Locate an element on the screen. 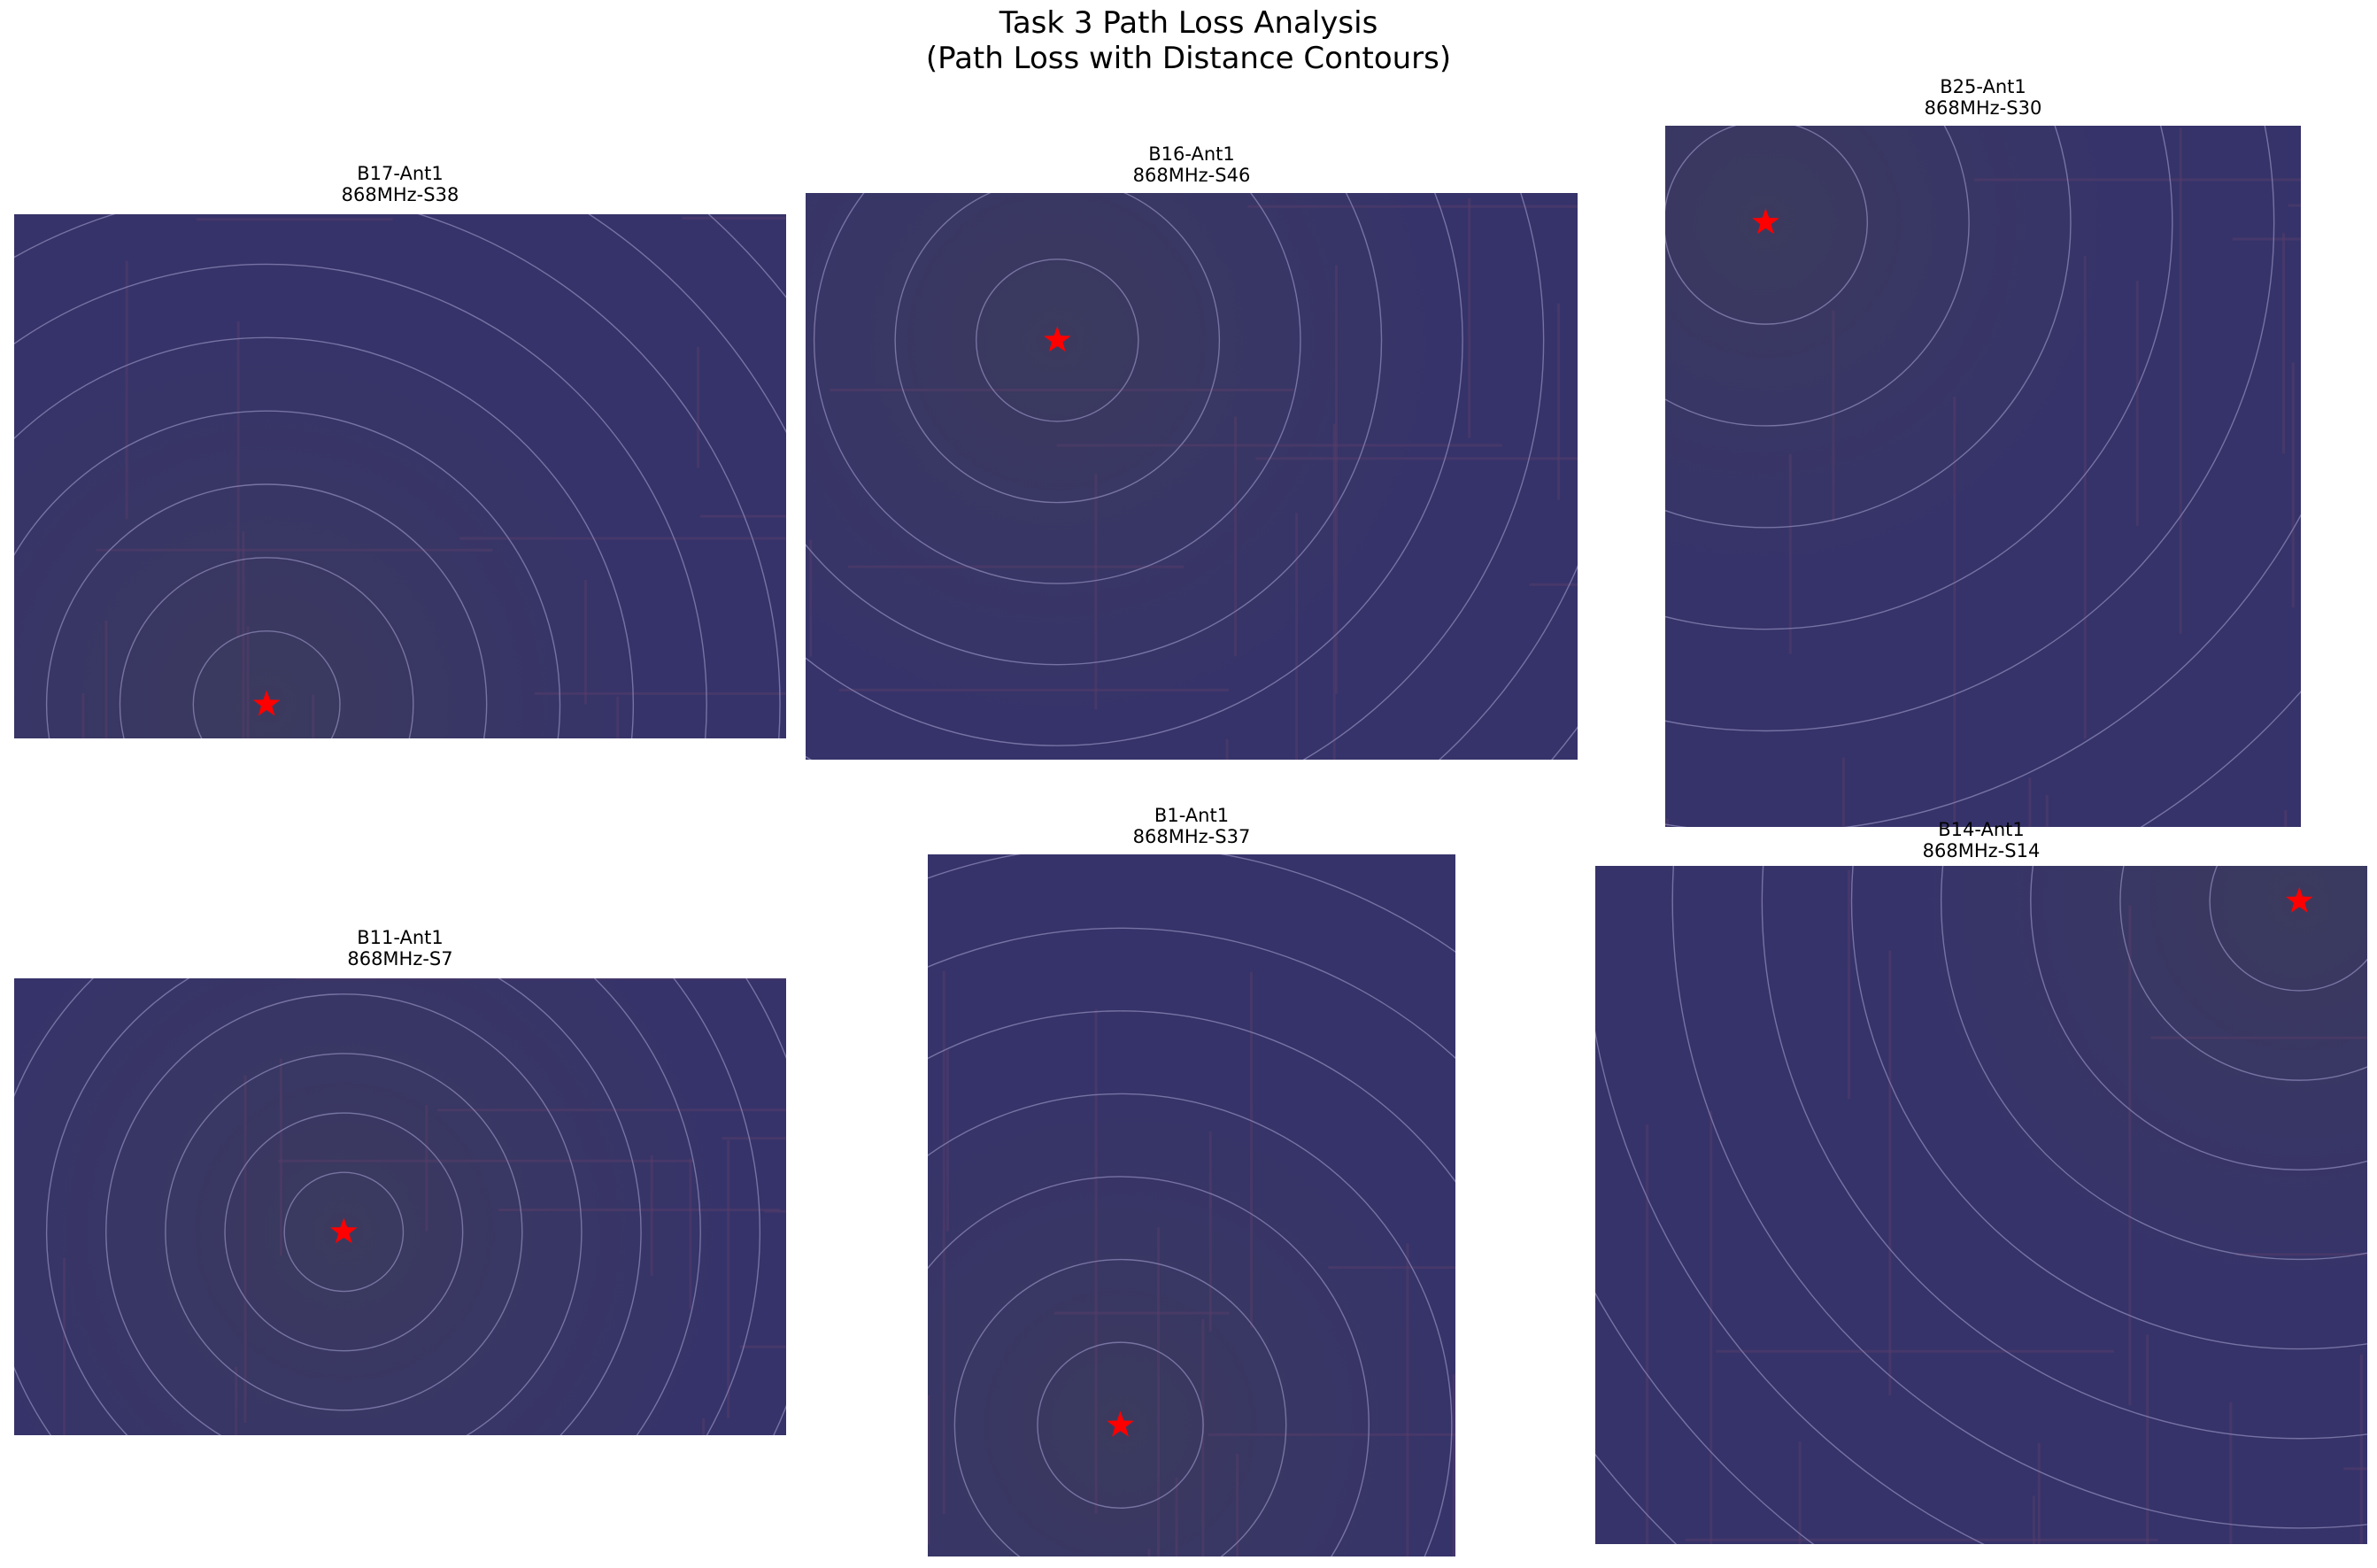  panel-building-label: B1-Ant1 is located at coordinates (1192, 816).